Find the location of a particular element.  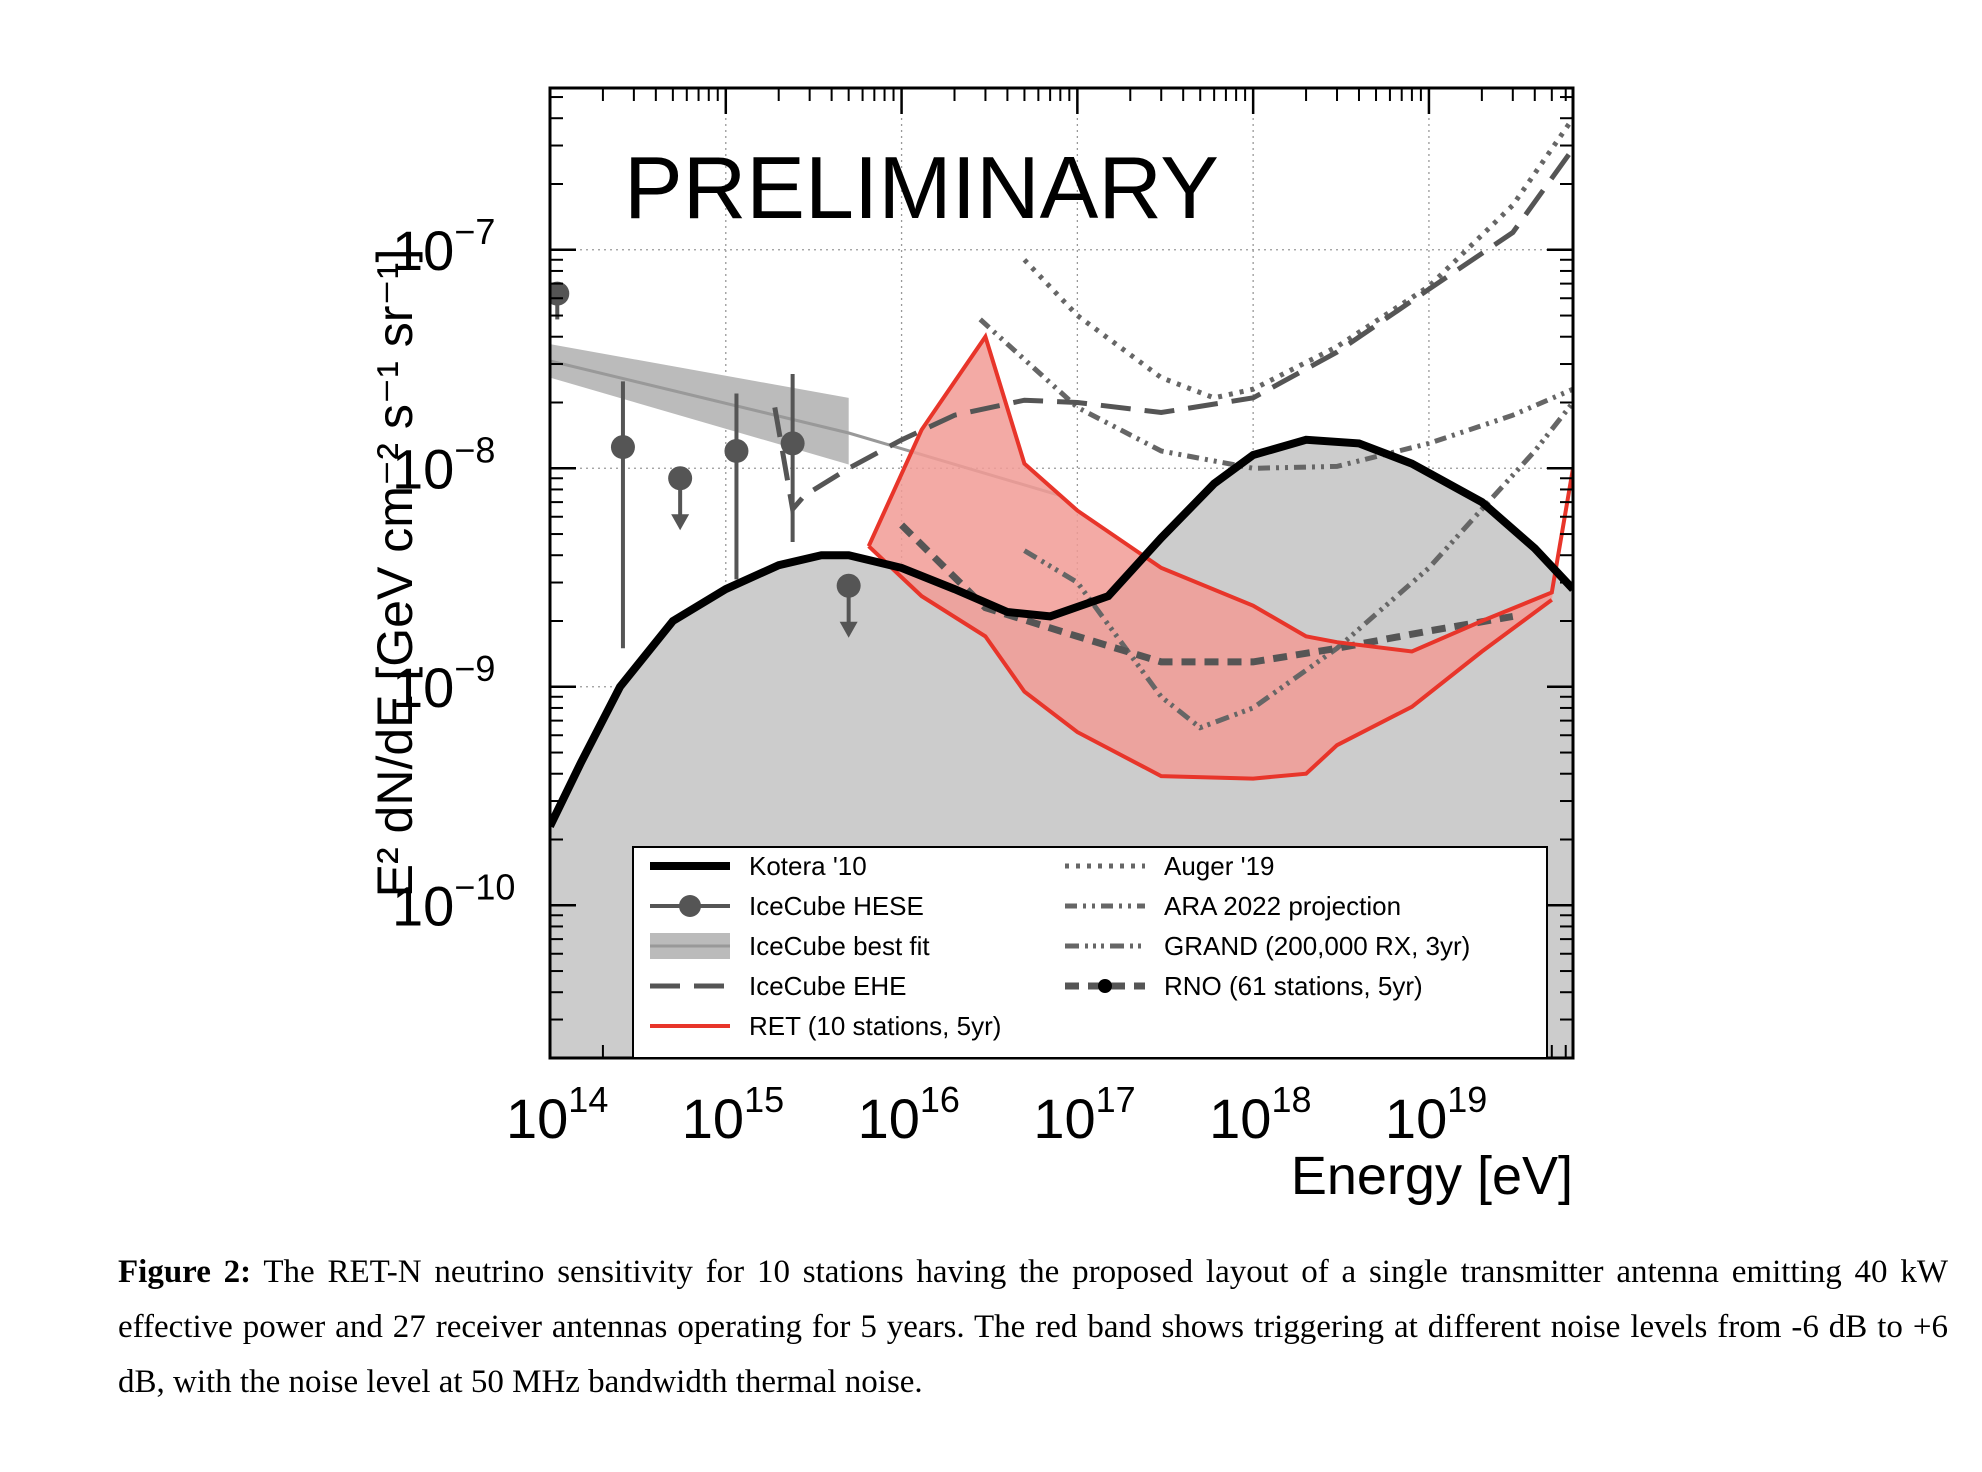

legend-label: GRAND (200,000 RX, 3yr) is located at coordinates (1317, 946).